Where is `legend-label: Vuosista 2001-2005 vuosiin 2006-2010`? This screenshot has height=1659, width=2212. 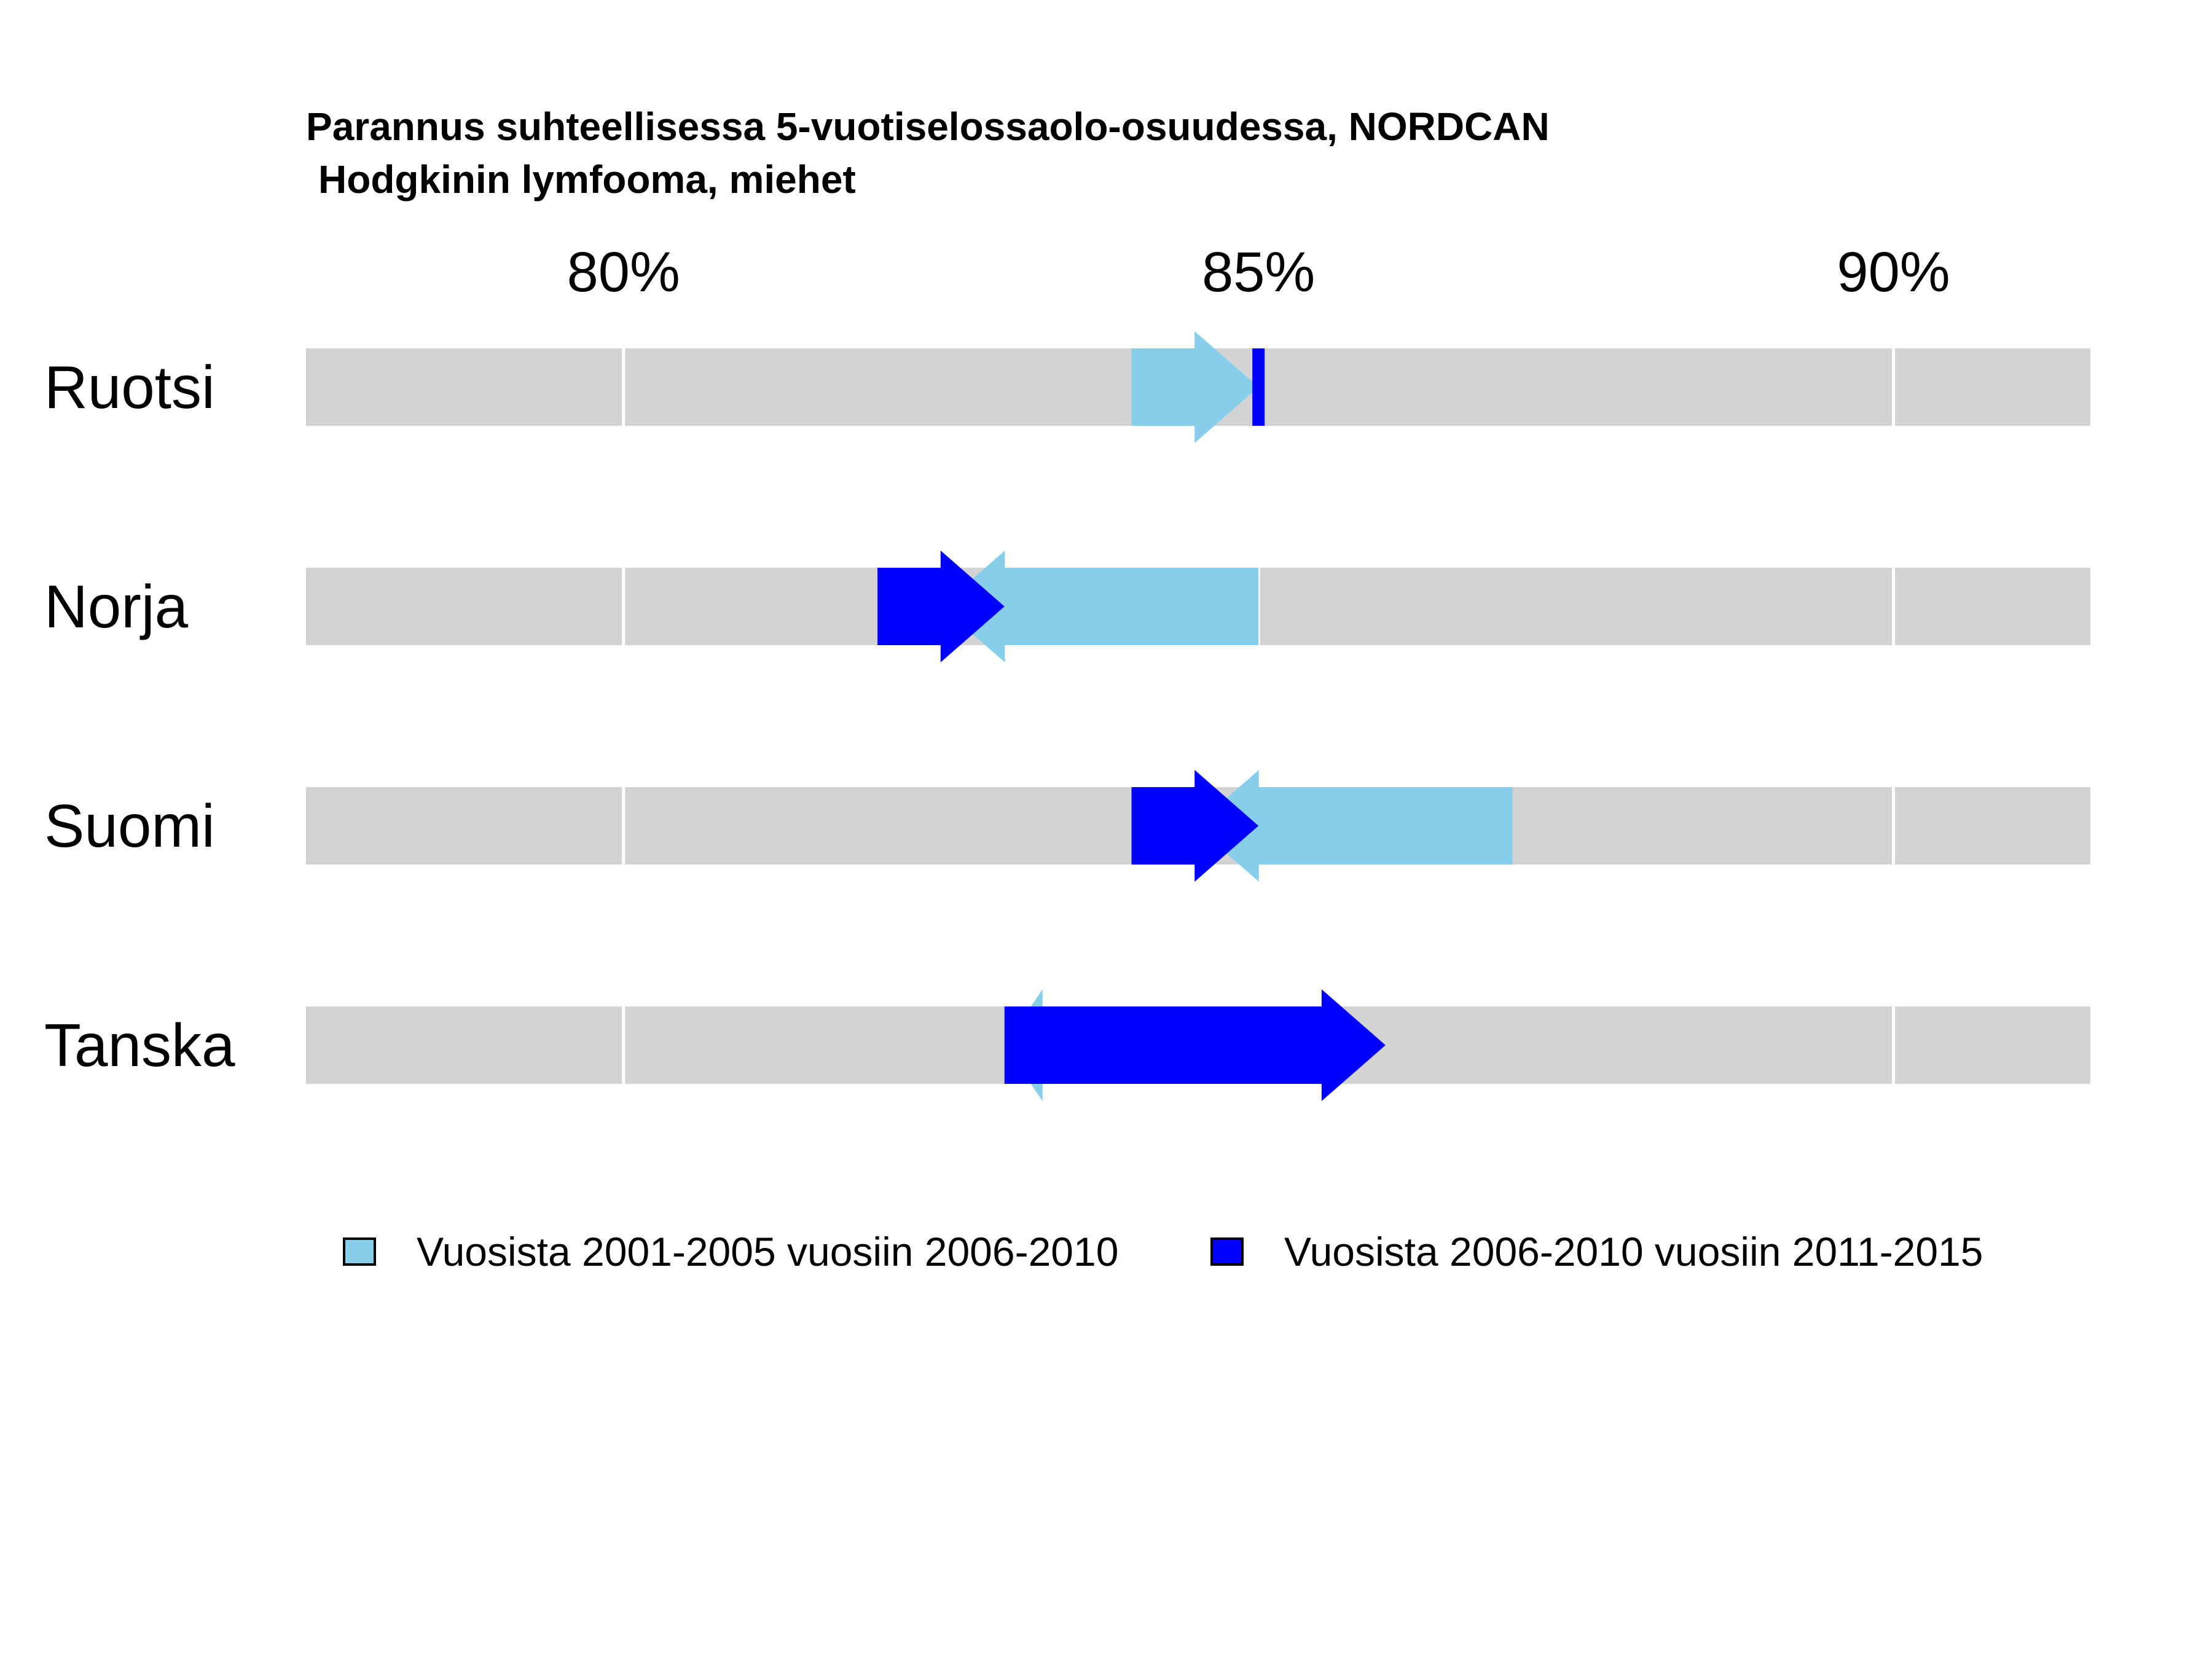 legend-label: Vuosista 2001-2005 vuosiin 2006-2010 is located at coordinates (767, 1251).